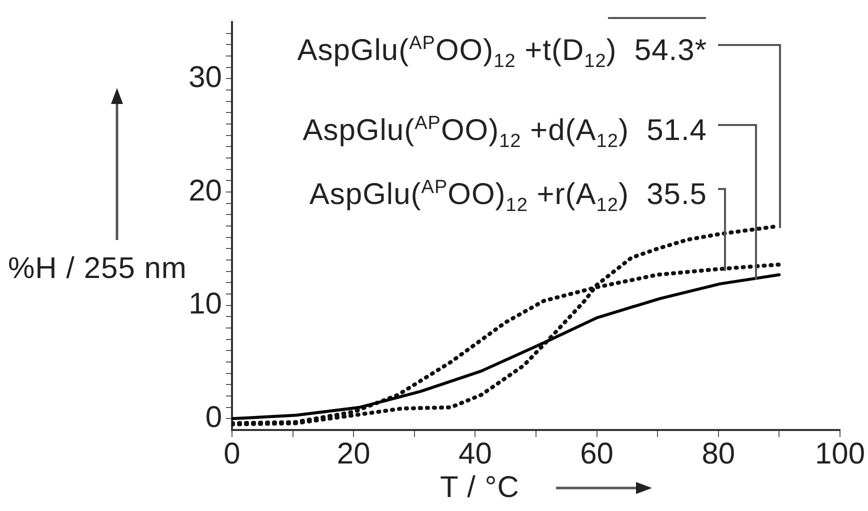 Image resolution: width=868 pixels, height=511 pixels. Describe the element at coordinates (502, 52) in the screenshot. I see `text: AspGlu($^{AP}$OO)$_{12}$ +t(D$_{12}$) 54.3*` at that location.